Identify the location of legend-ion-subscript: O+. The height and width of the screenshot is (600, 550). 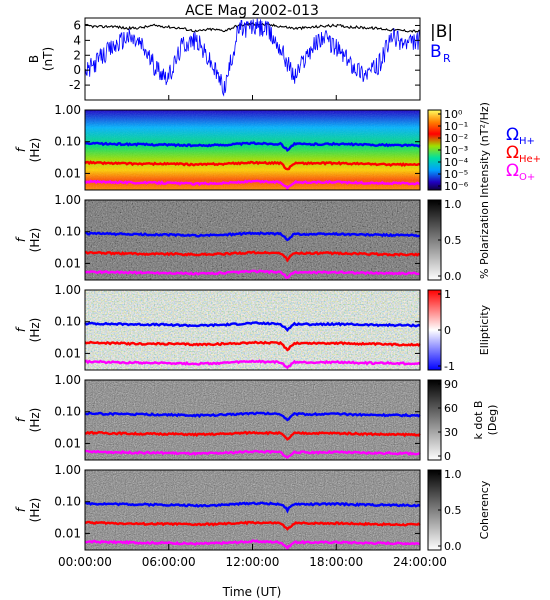
(527, 177).